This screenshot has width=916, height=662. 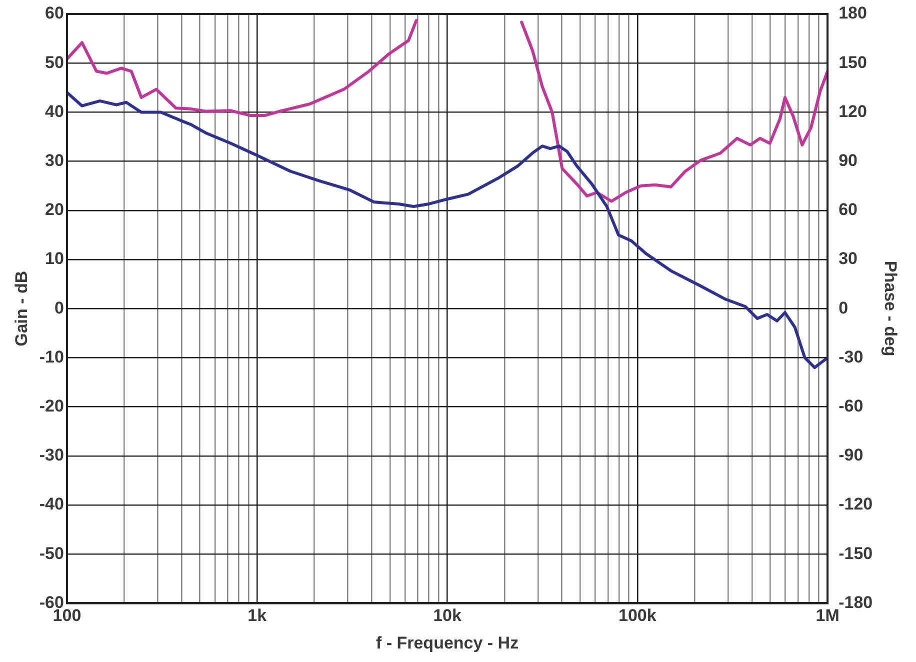 What do you see at coordinates (890, 308) in the screenshot?
I see `y2-axis-title: Phase - deg` at bounding box center [890, 308].